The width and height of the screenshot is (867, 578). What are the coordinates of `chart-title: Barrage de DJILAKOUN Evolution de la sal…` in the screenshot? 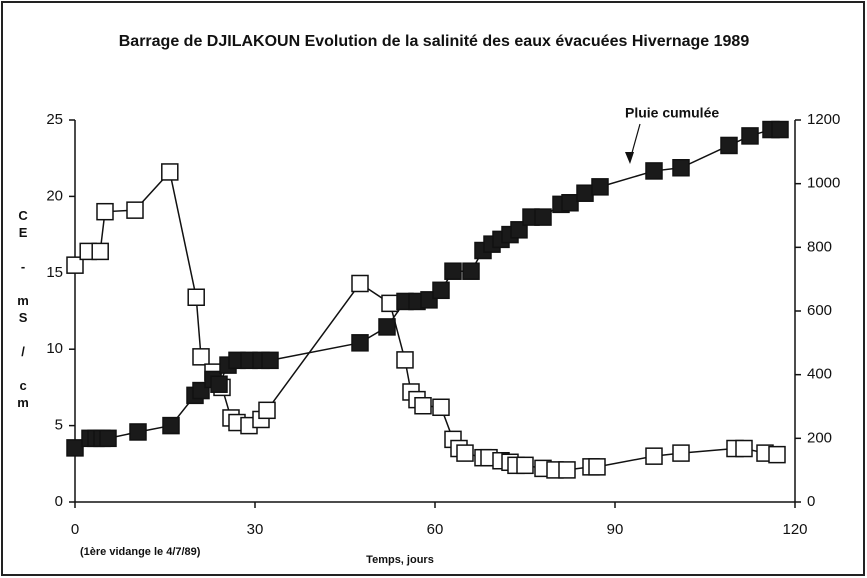 It's located at (434, 41).